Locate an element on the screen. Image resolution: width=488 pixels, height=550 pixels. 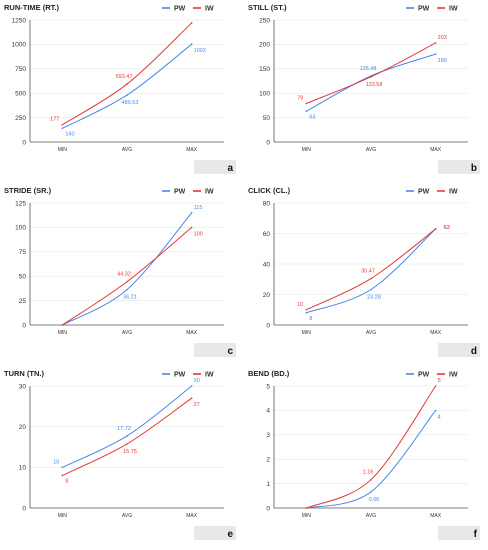
y-tick-label: 10 is located at coordinates (23, 468).